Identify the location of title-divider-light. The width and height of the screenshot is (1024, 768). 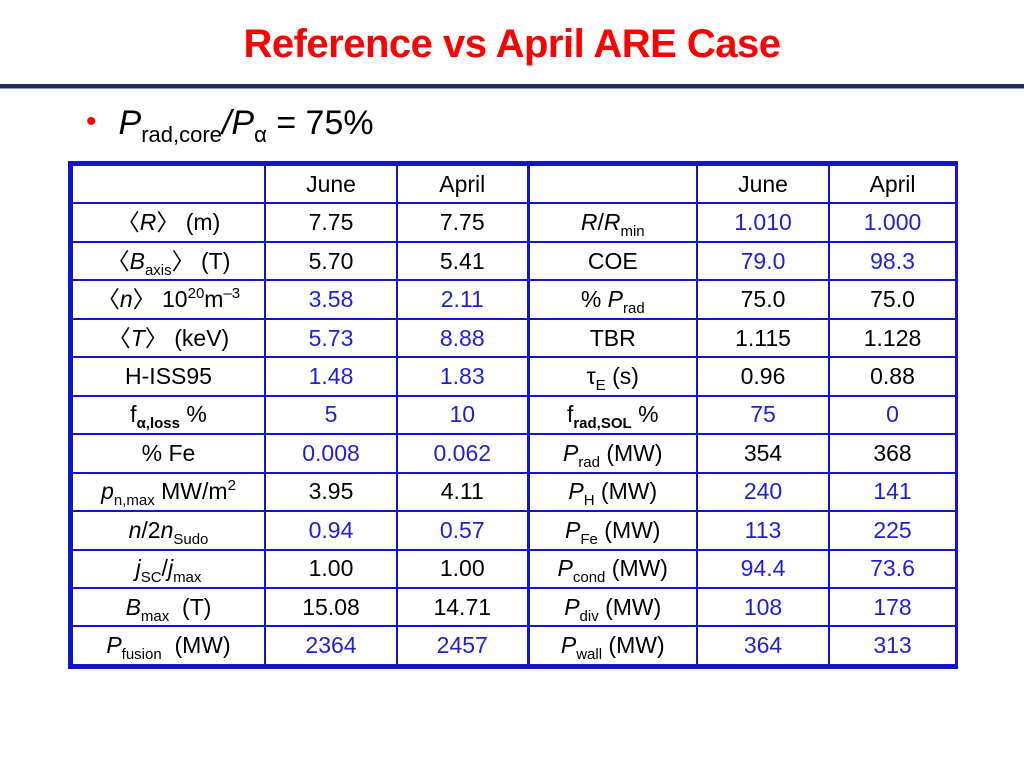
(512, 88).